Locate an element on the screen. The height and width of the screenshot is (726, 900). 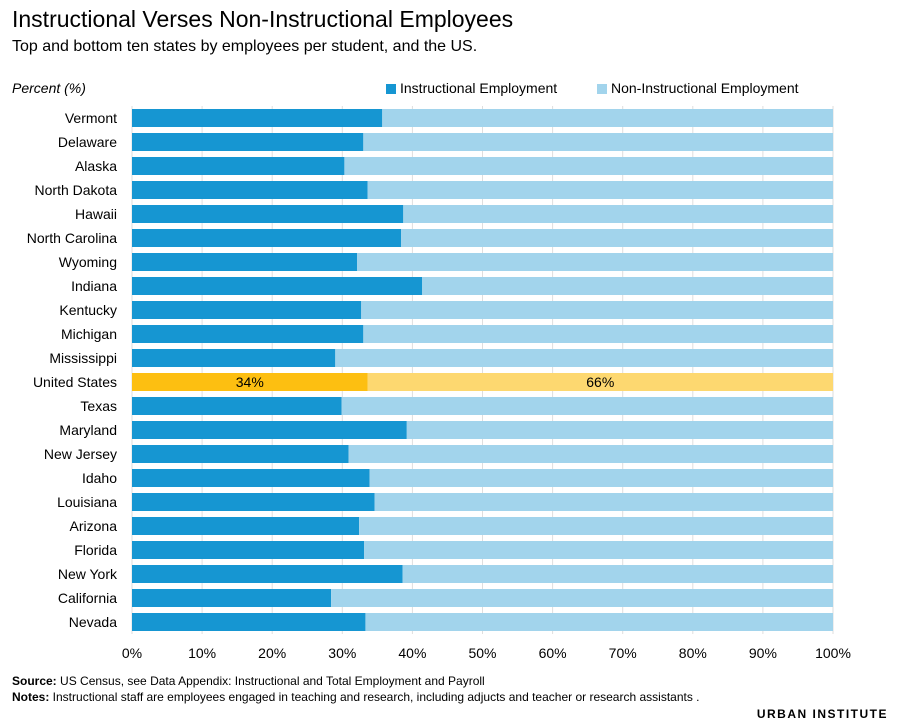
data-label-non-instructional-employment: 66% is located at coordinates (600, 382).